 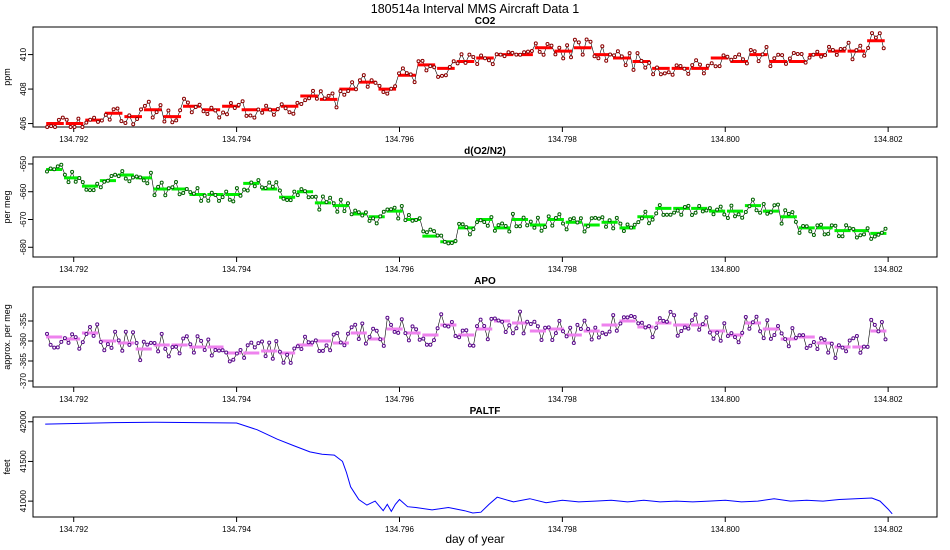 What do you see at coordinates (23, 320) in the screenshot?
I see `y-tick-label: -355` at bounding box center [23, 320].